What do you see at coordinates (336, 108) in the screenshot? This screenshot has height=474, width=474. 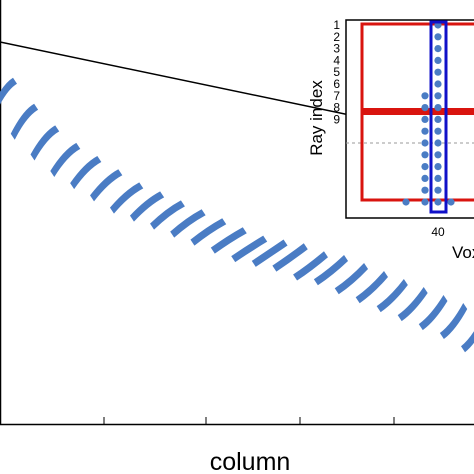 I see `inset-y-tick-label: 8` at bounding box center [336, 108].